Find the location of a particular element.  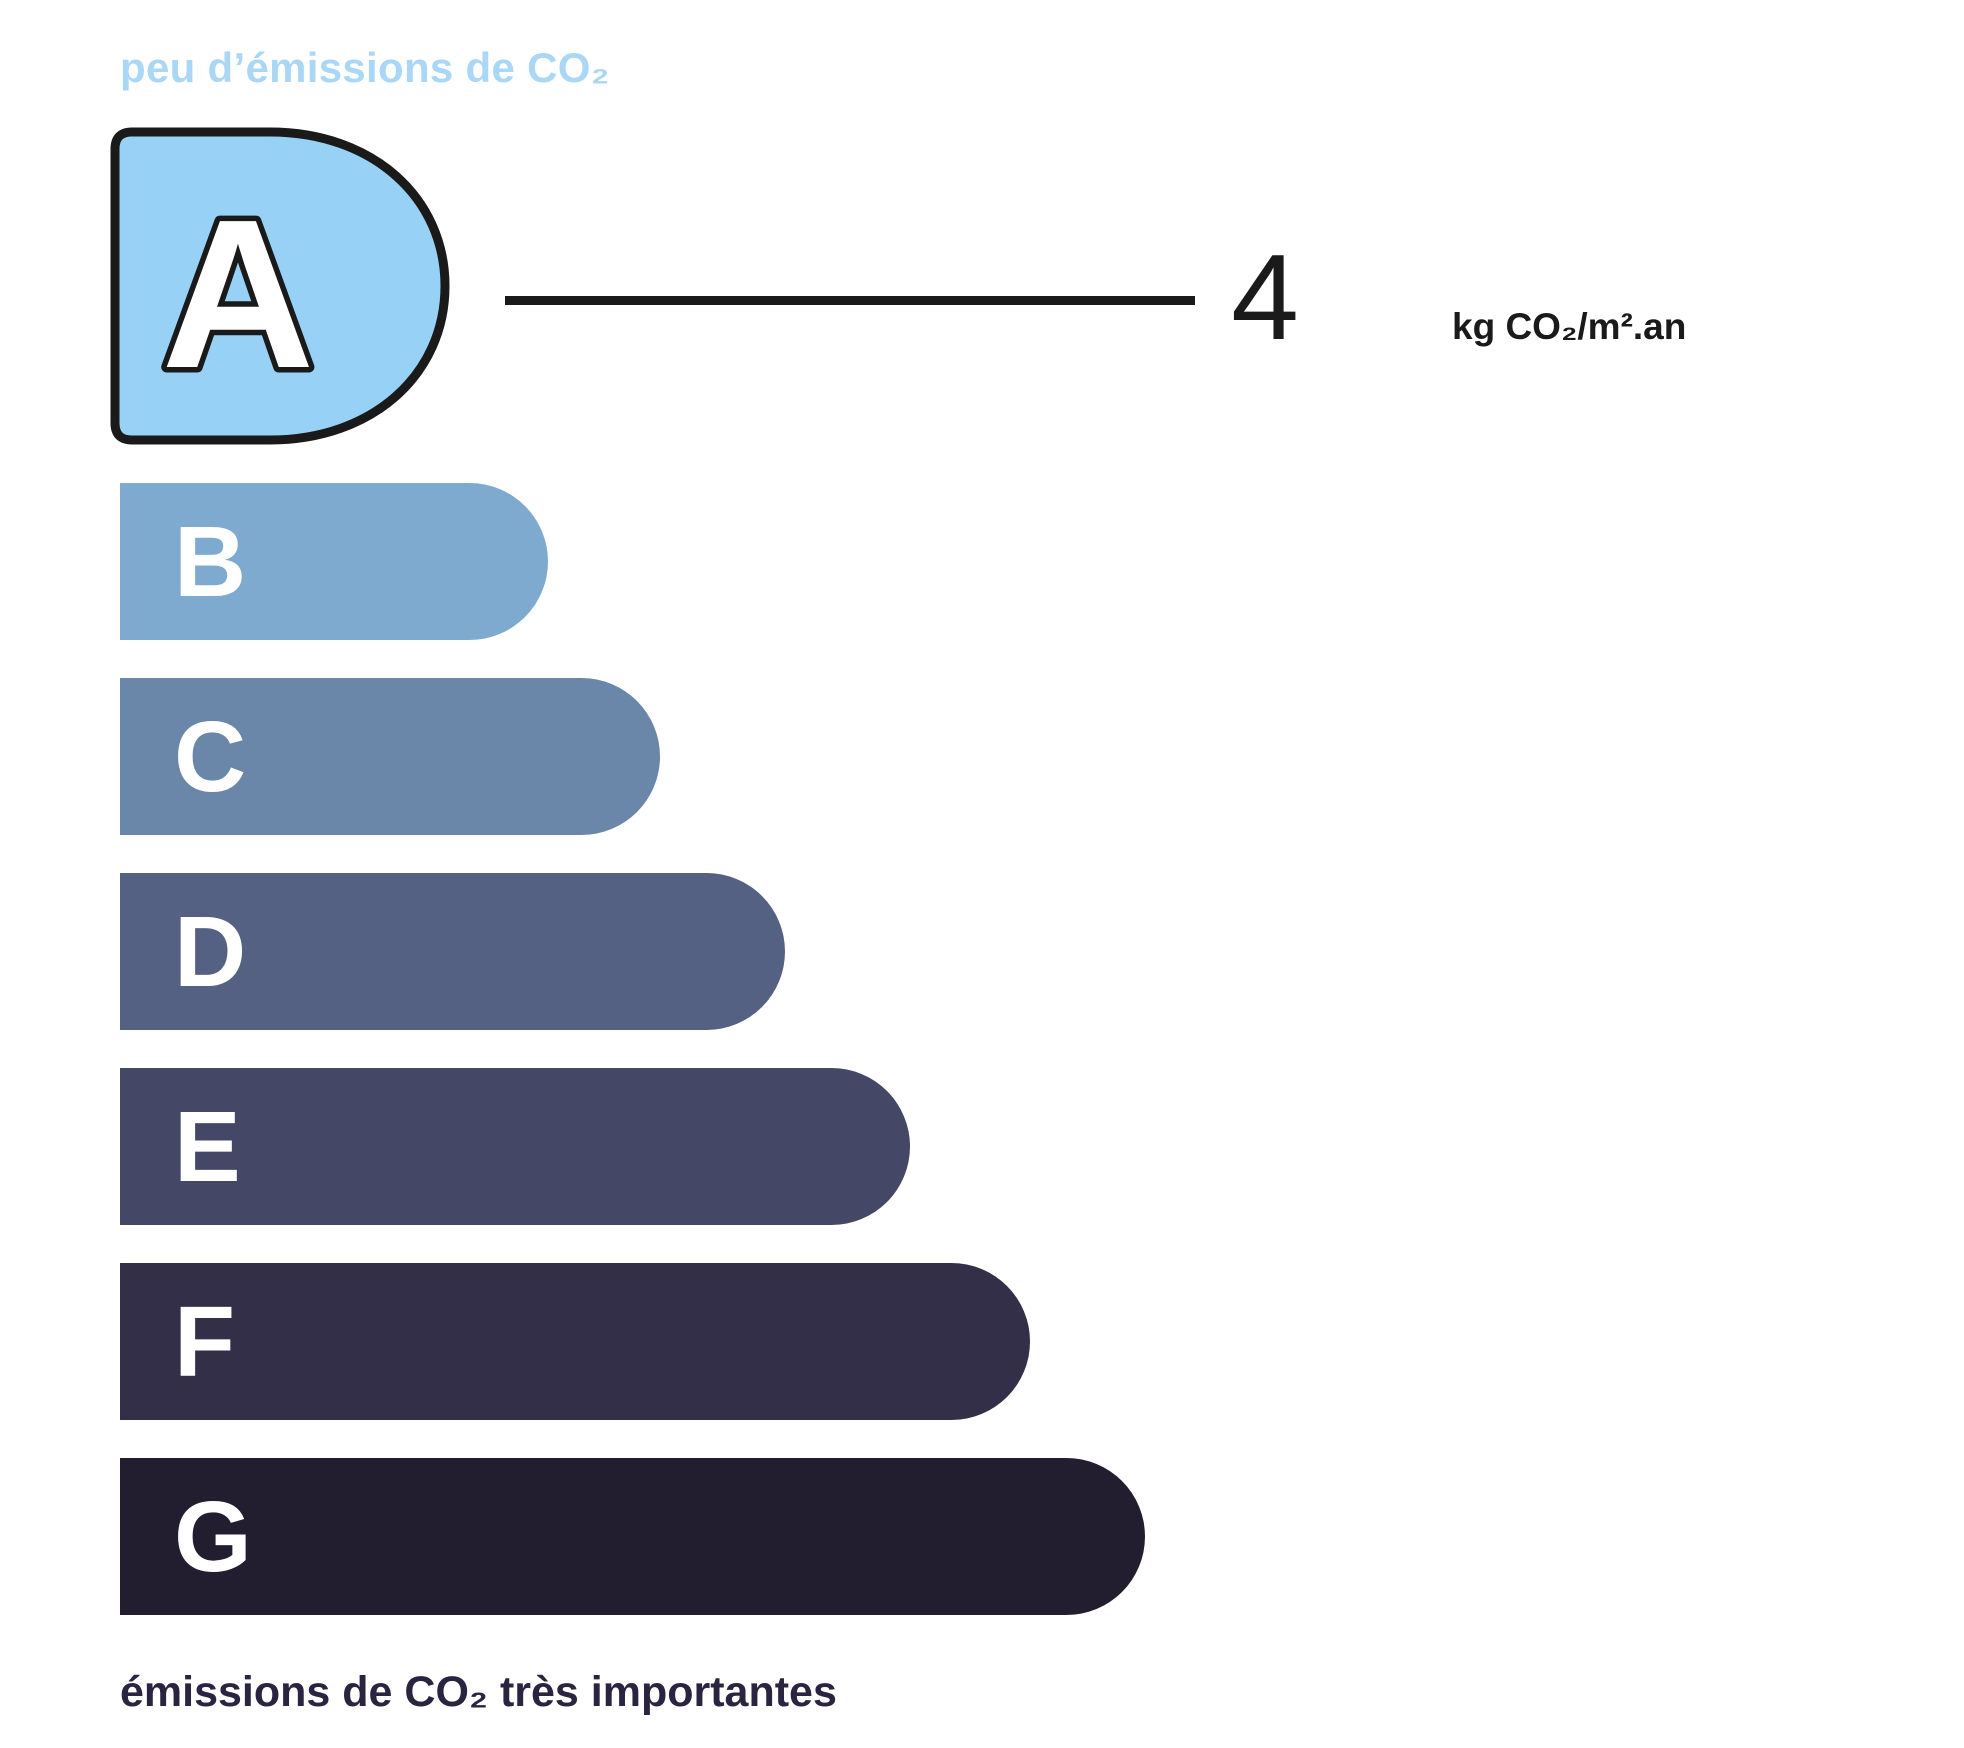

value-pointer-line is located at coordinates (850, 300).